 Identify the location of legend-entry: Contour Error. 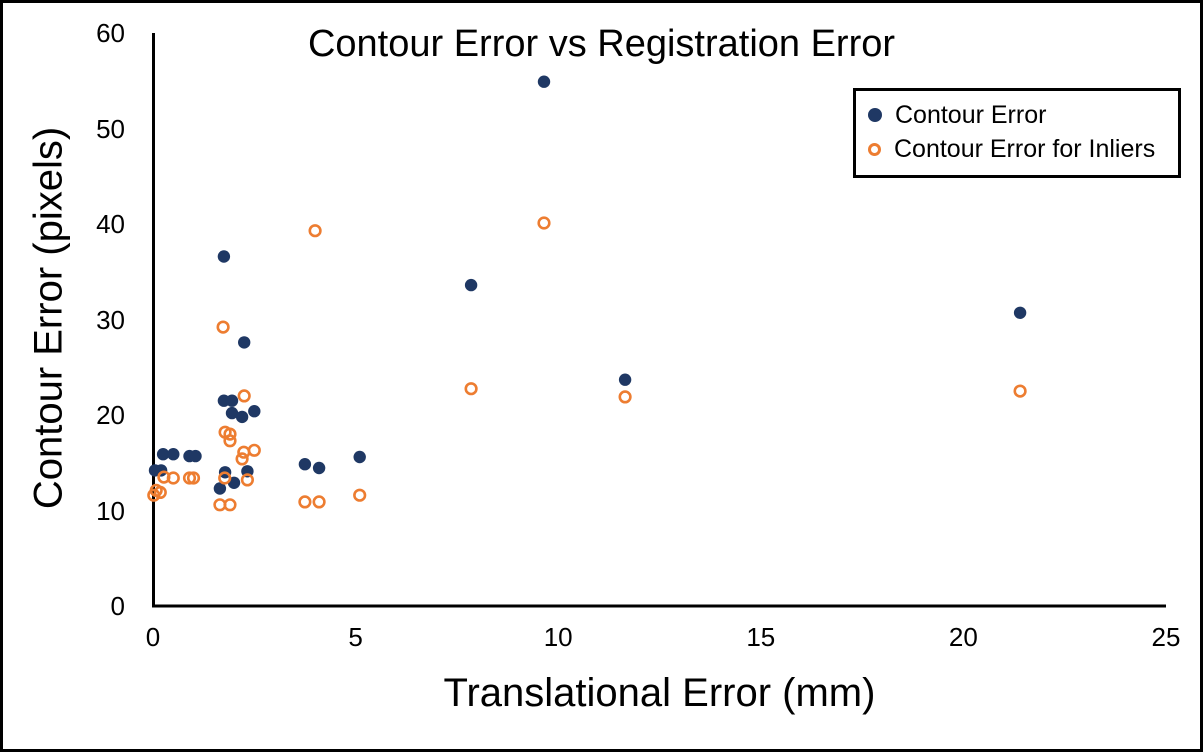
(1017, 115).